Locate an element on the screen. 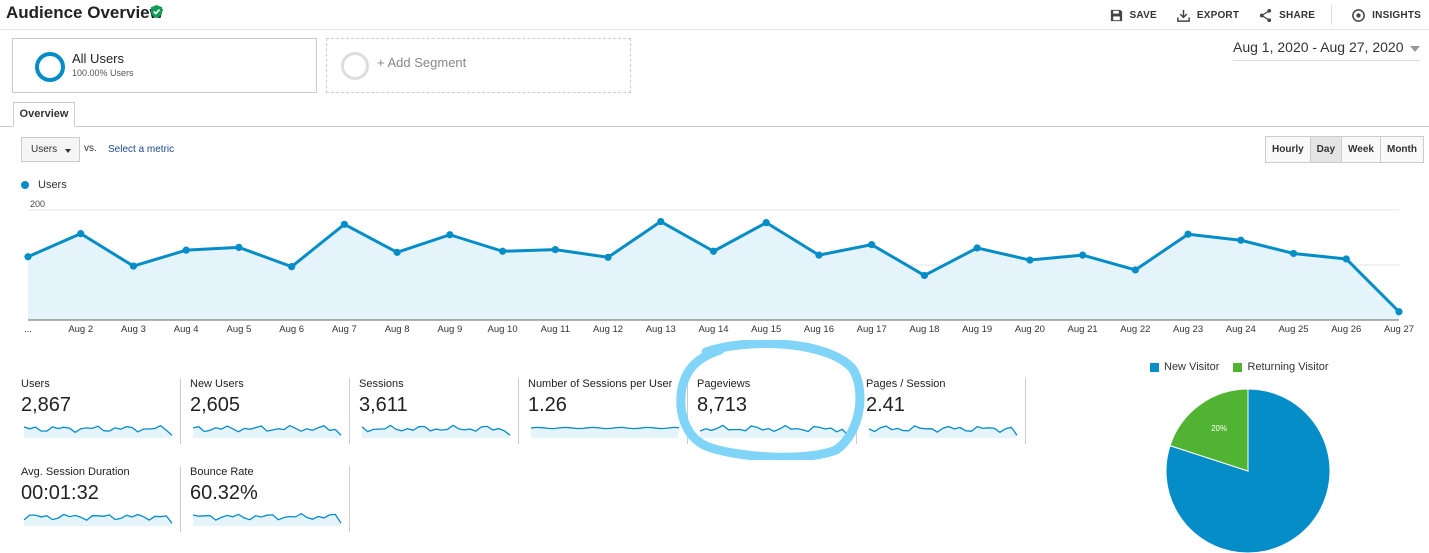 Image resolution: width=1429 pixels, height=553 pixels. metric-card-users: Users 2,867 is located at coordinates (101, 411).